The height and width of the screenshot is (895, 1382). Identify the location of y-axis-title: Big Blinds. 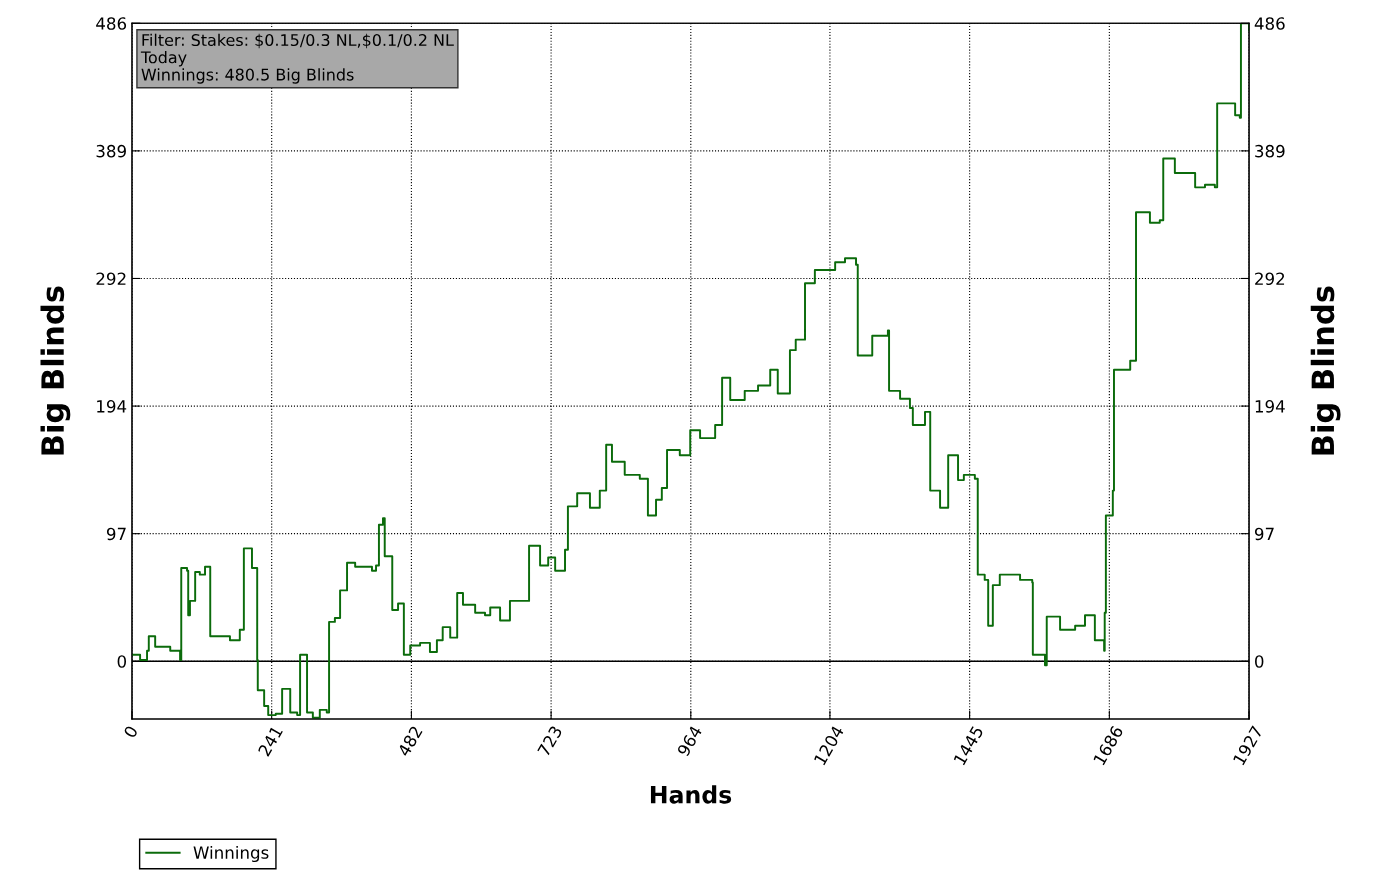
(55, 370).